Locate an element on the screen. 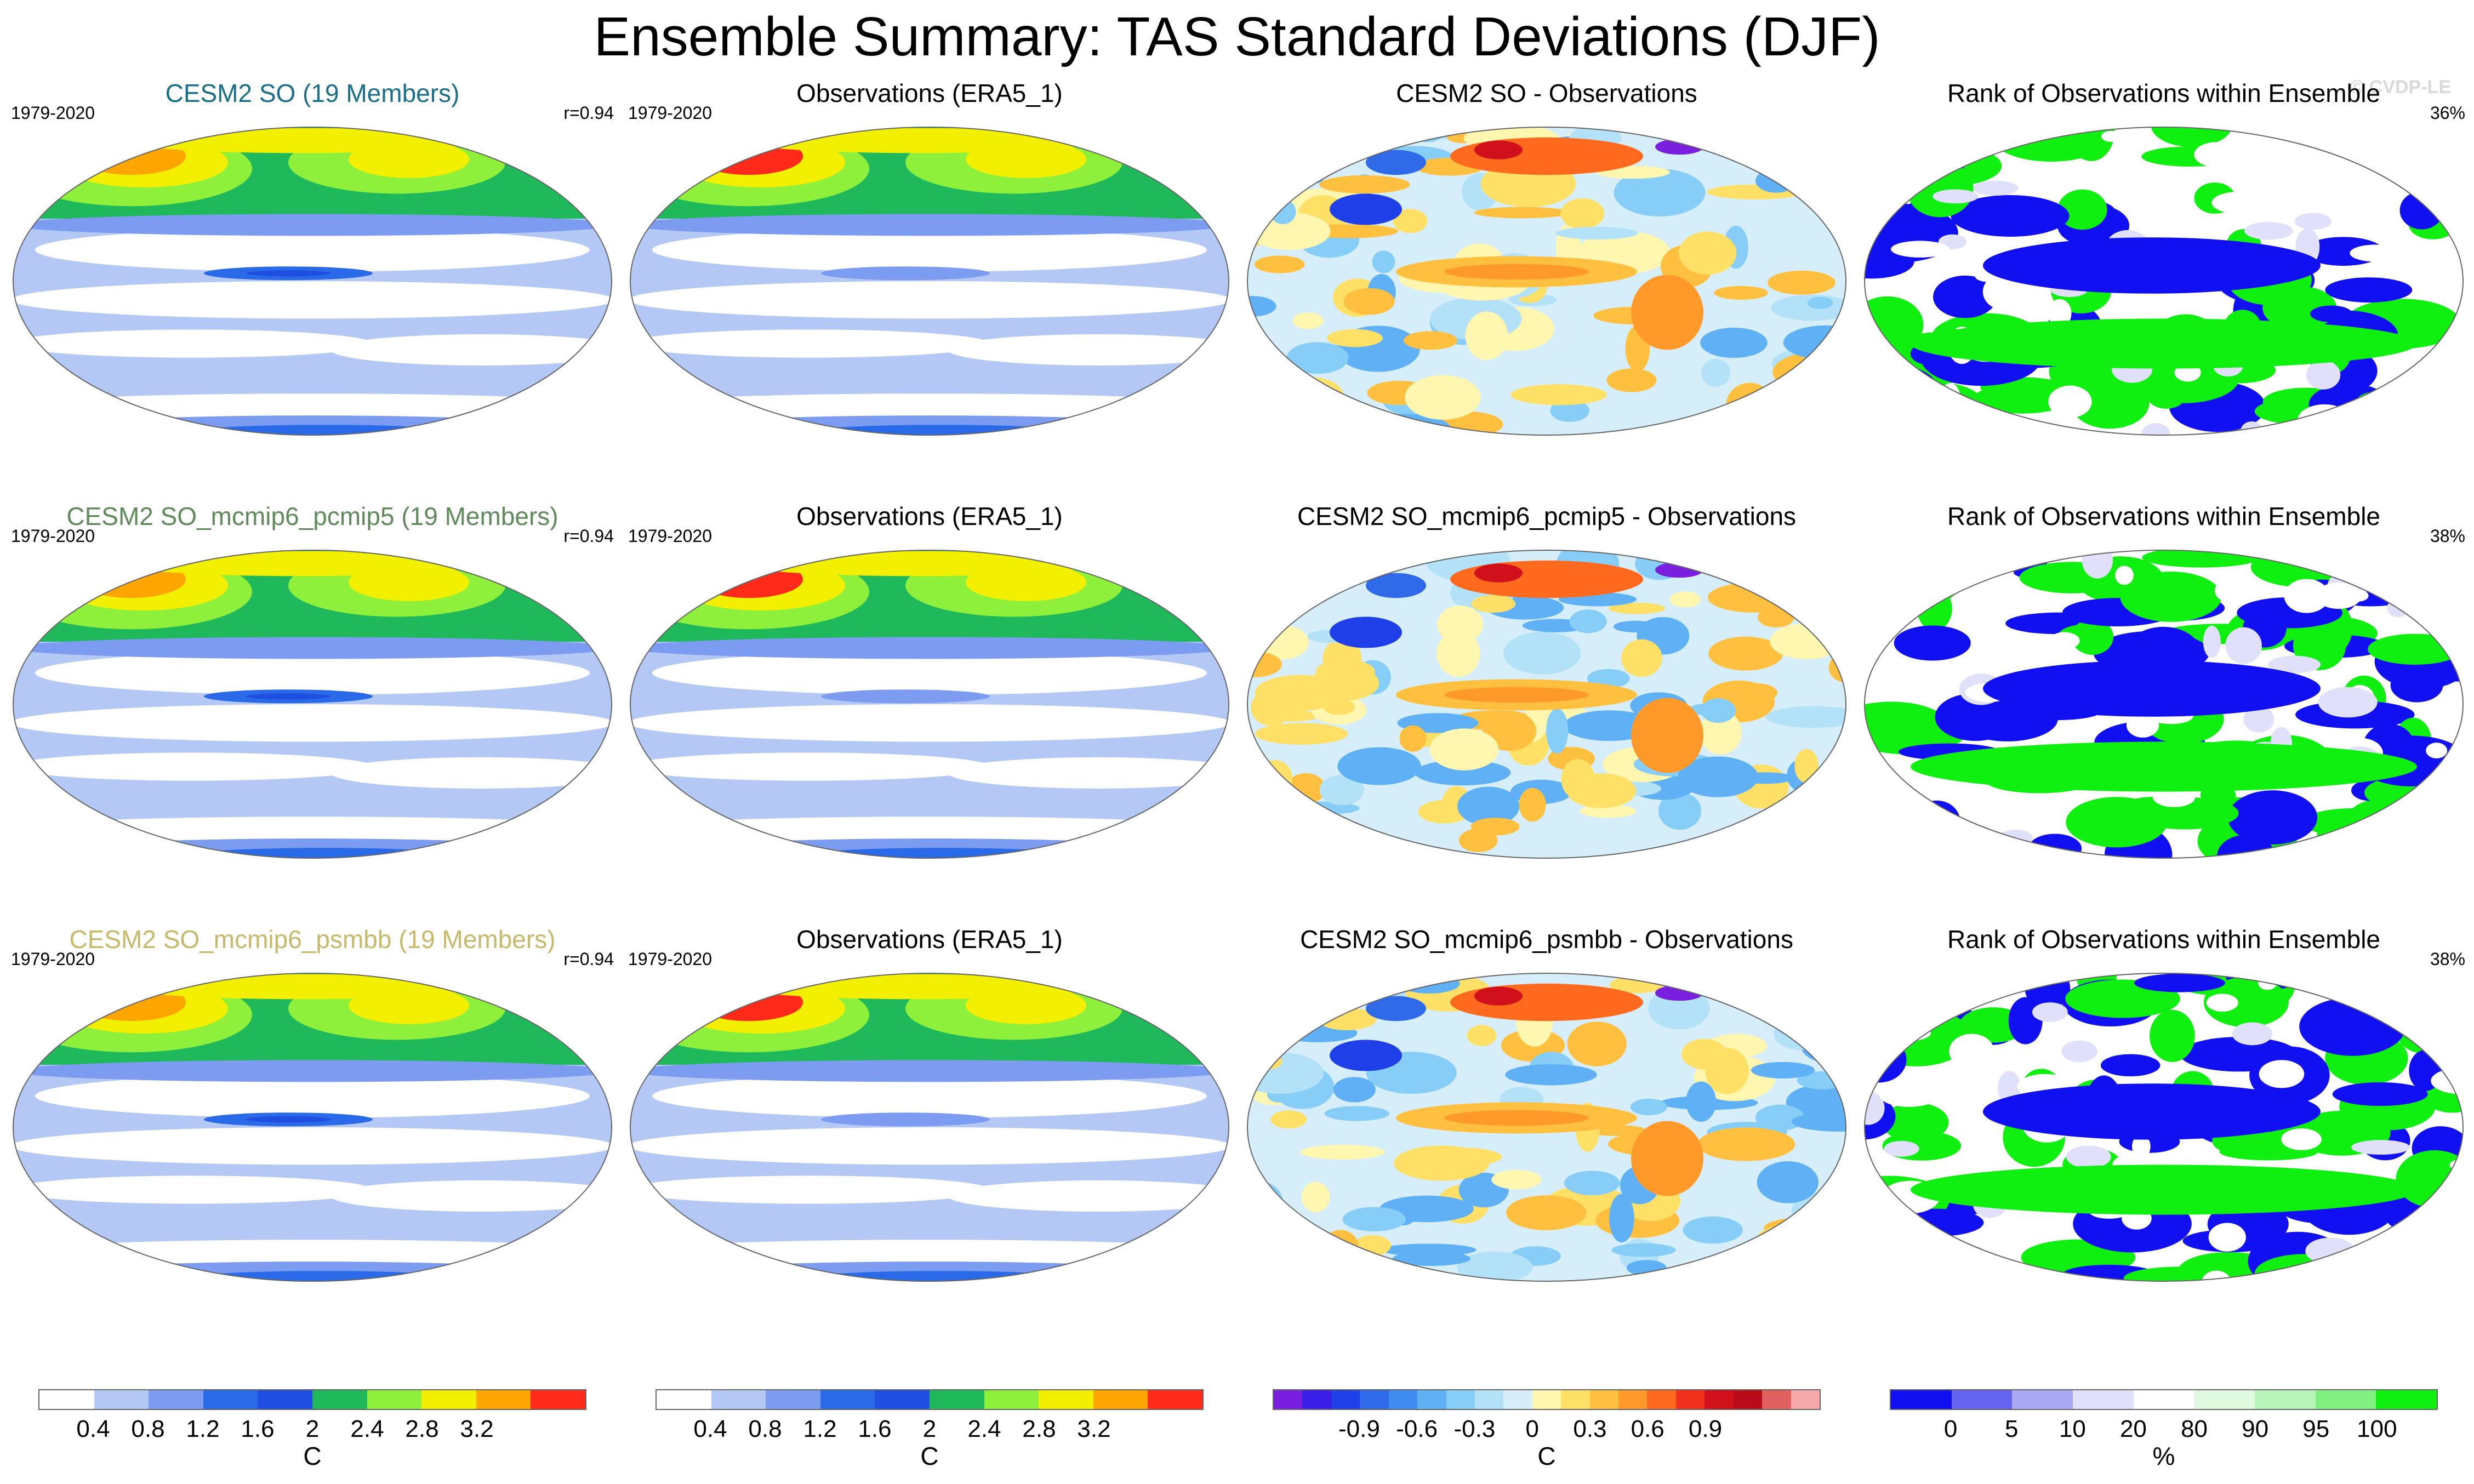 Image resolution: width=2474 pixels, height=1484 pixels. colorbar-tick-label: 90 is located at coordinates (2255, 1429).